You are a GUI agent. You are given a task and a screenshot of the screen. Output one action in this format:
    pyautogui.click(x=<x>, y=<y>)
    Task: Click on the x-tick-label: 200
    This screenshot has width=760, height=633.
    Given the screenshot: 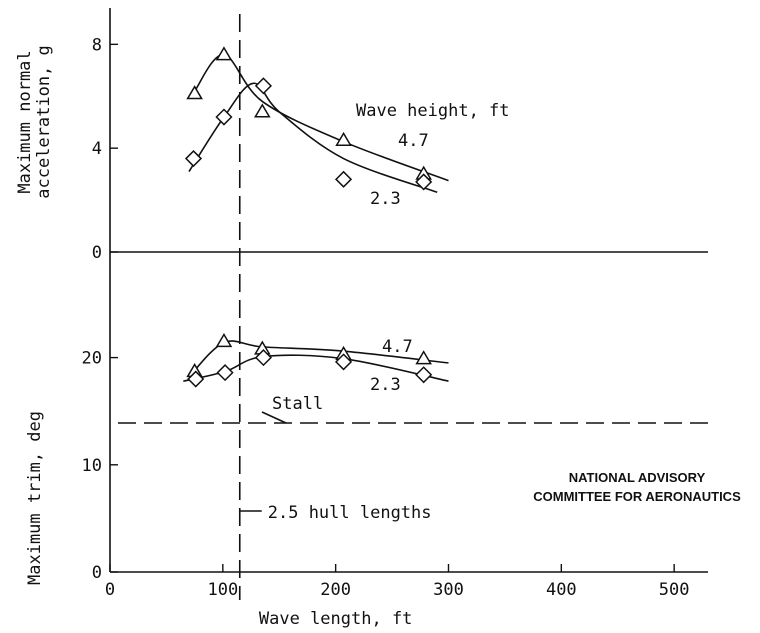 What is the action you would take?
    pyautogui.click(x=335, y=590)
    